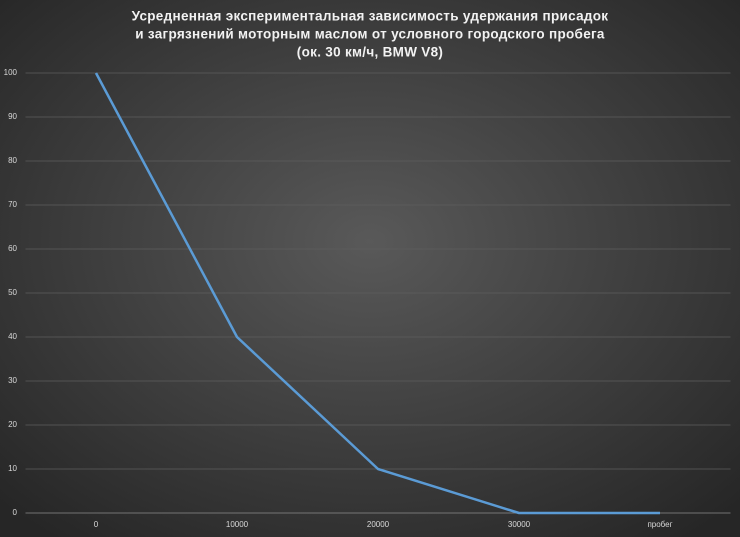  Describe the element at coordinates (96, 524) in the screenshot. I see `x-tick-label: 0` at that location.